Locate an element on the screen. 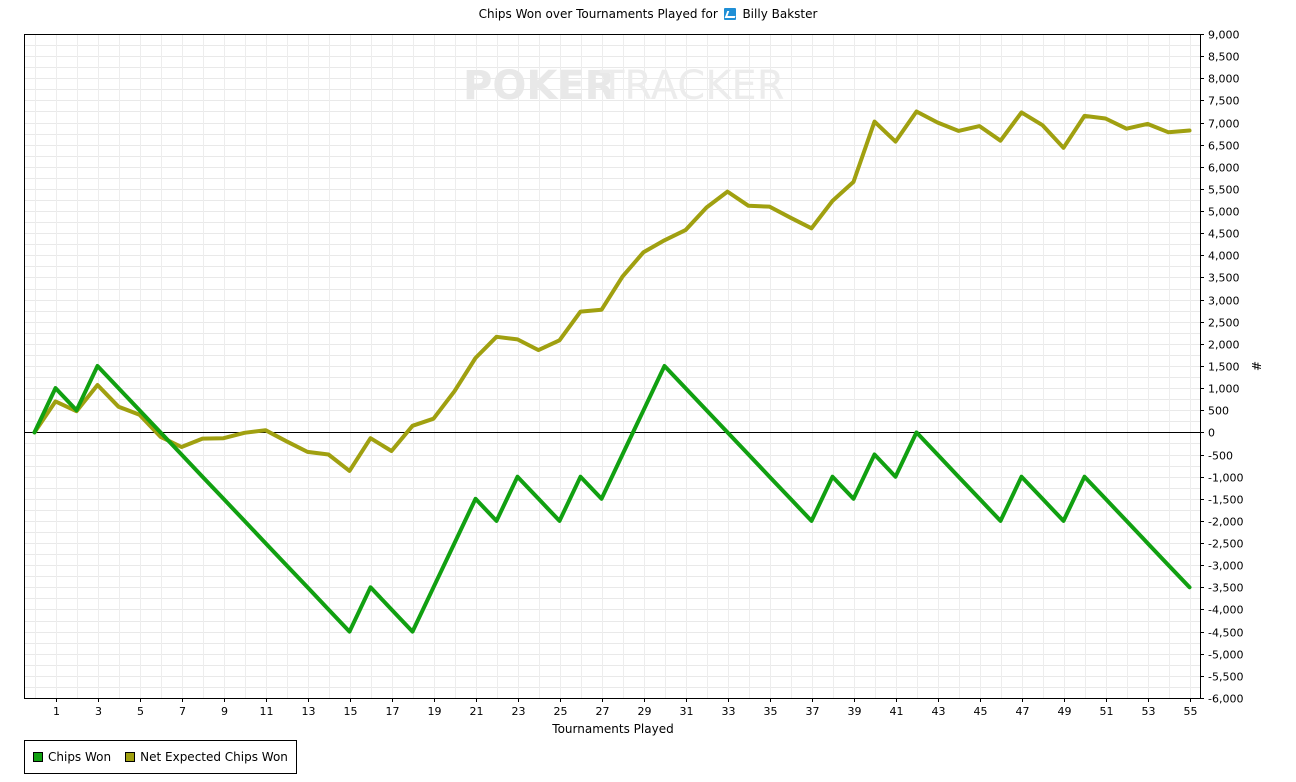  y-tick-label: 8,500 is located at coordinates (1224, 57).